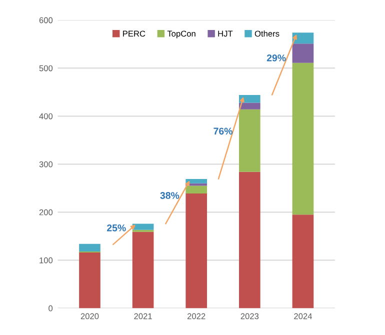  Describe the element at coordinates (276, 58) in the screenshot. I see `annotation: 29%` at that location.